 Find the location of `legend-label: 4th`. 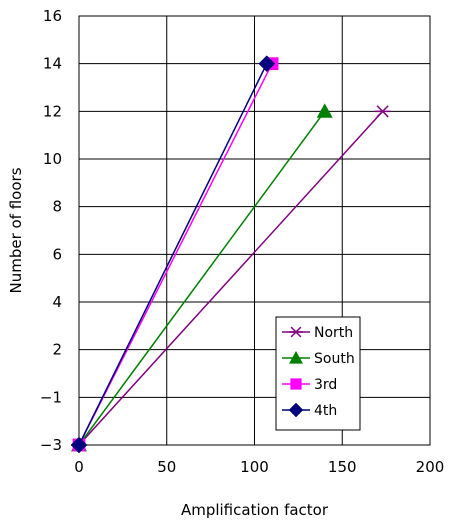

legend-label: 4th is located at coordinates (325, 411).